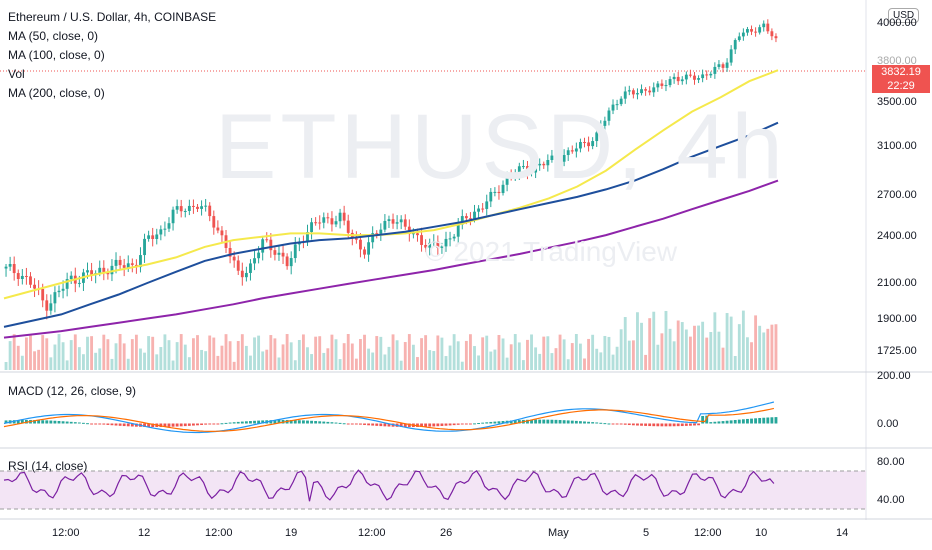  Describe the element at coordinates (53, 36) in the screenshot. I see `legend-ma50: MA (50, close, 0)` at that location.